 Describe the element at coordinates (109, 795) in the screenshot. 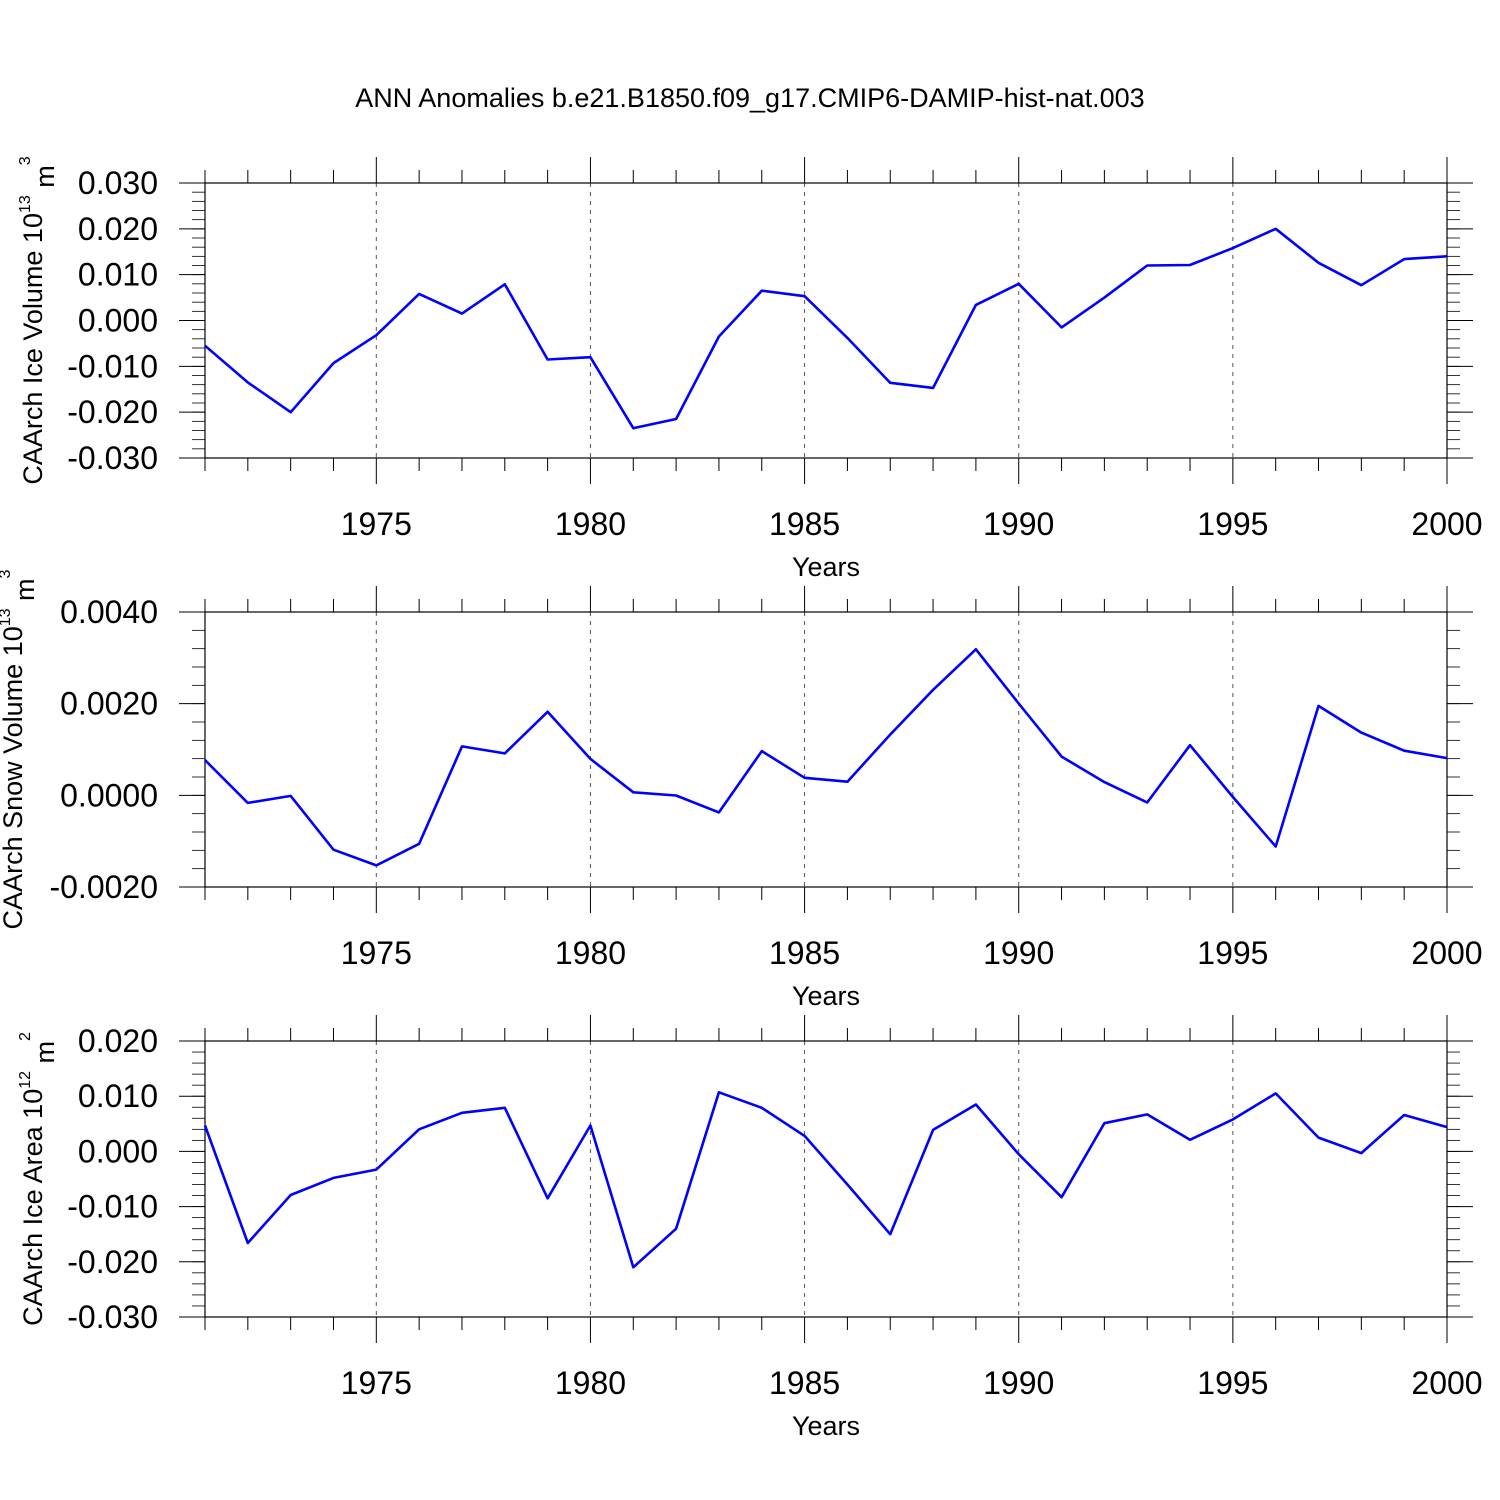

I see `y-tick-label: 0.0000` at that location.